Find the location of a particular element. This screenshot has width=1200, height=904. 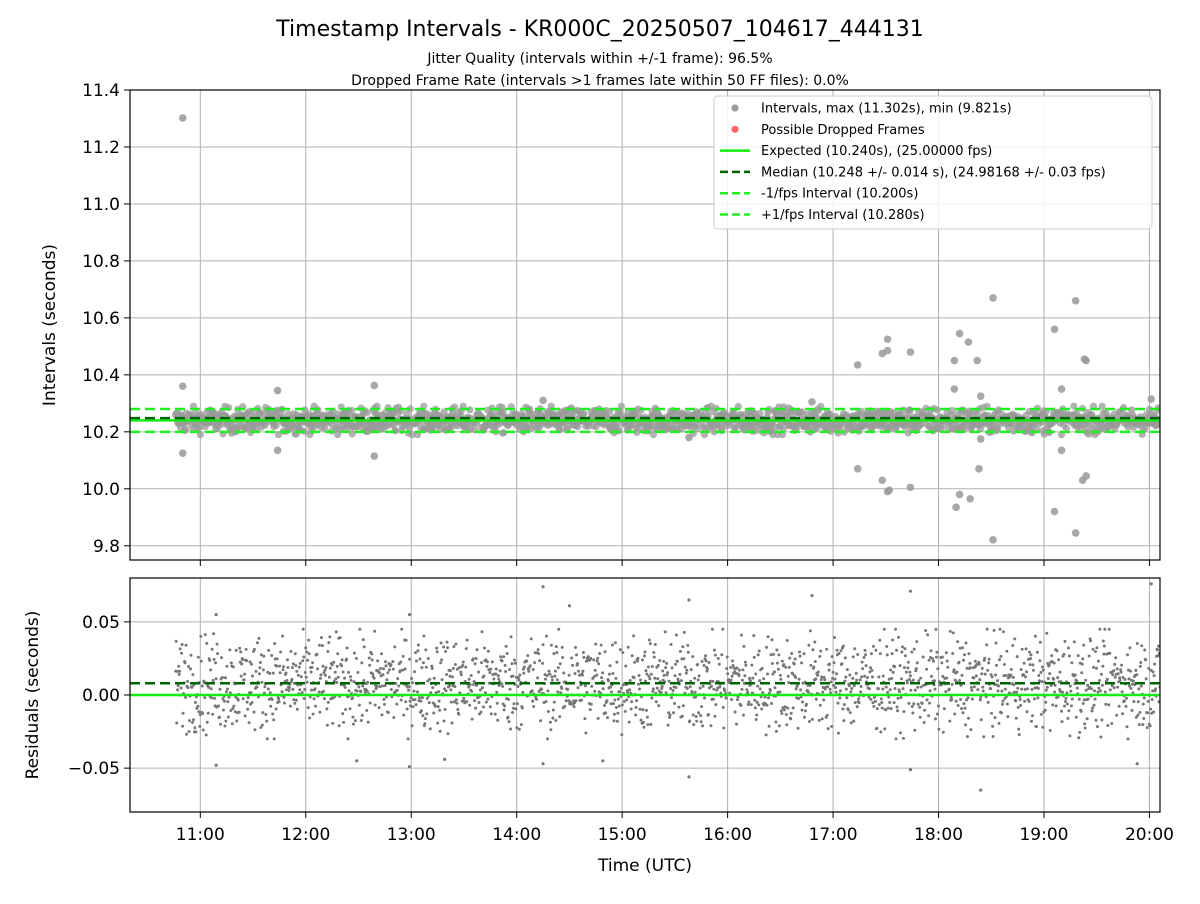

x-tick-label: 17:00 is located at coordinates (833, 835).